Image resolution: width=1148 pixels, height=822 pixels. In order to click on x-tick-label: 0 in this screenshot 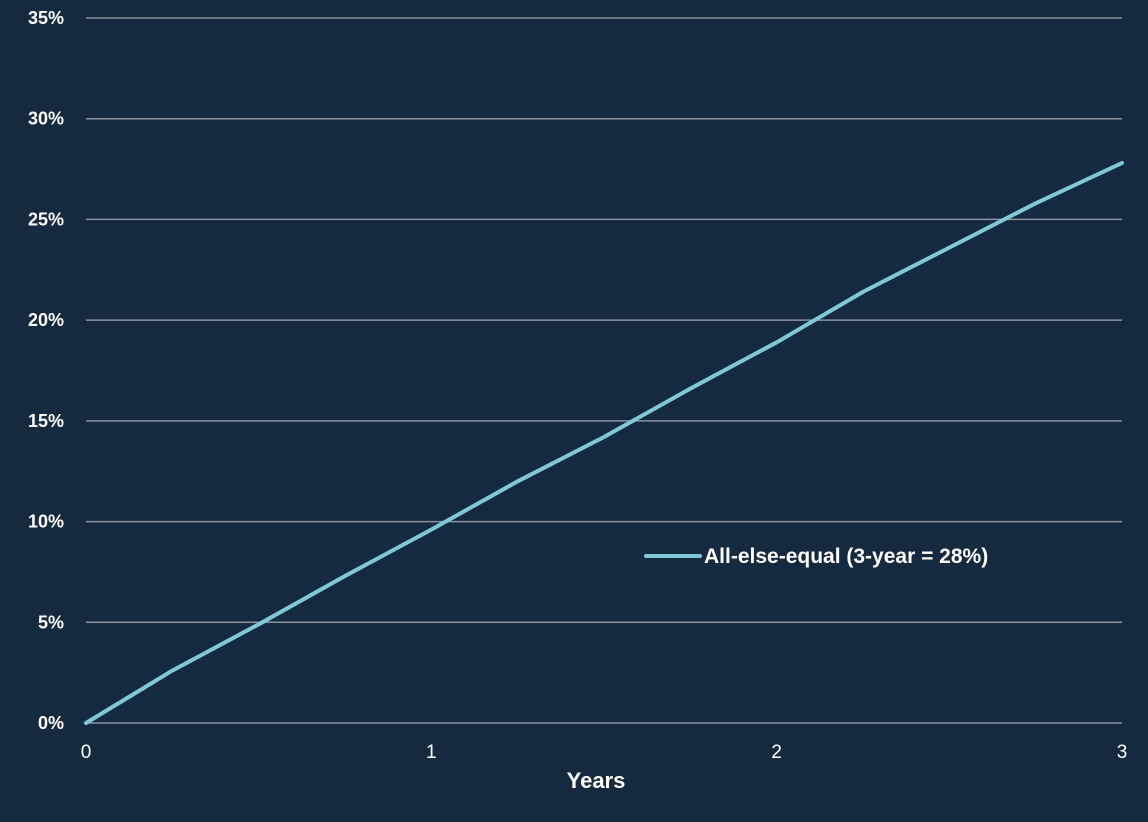, I will do `click(86, 752)`.